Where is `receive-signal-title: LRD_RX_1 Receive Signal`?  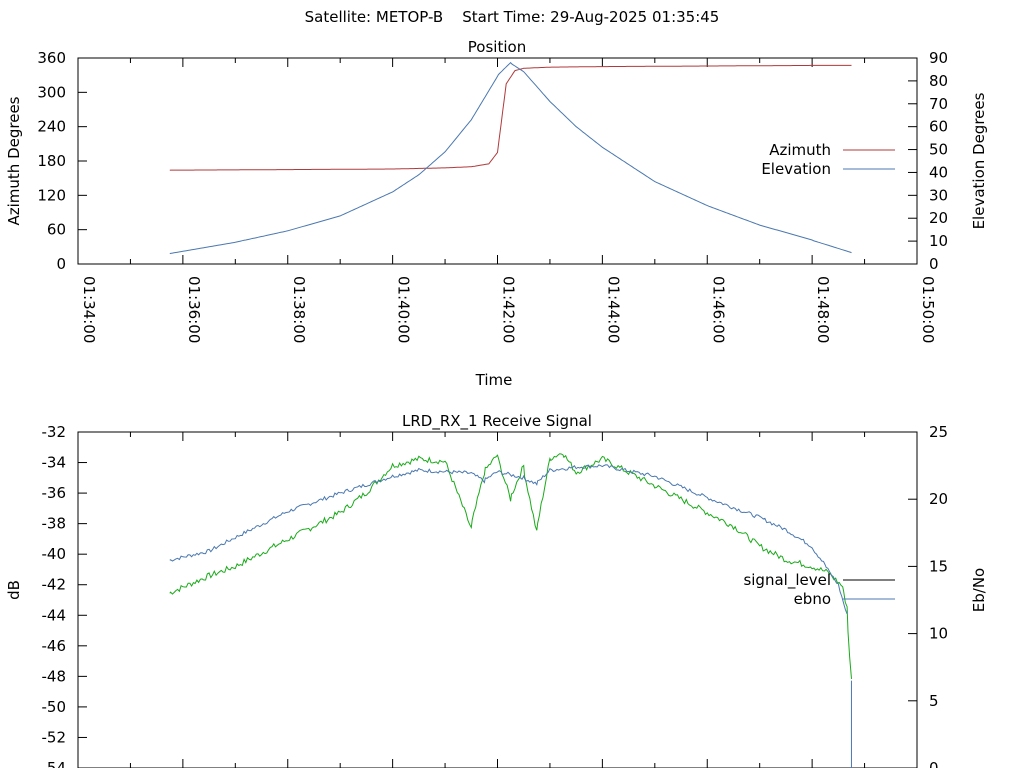 receive-signal-title: LRD_RX_1 Receive Signal is located at coordinates (497, 421).